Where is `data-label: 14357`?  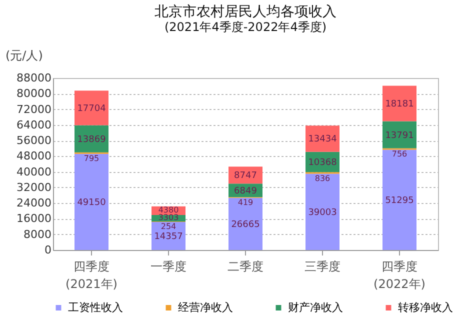 data-label: 14357 is located at coordinates (168, 237).